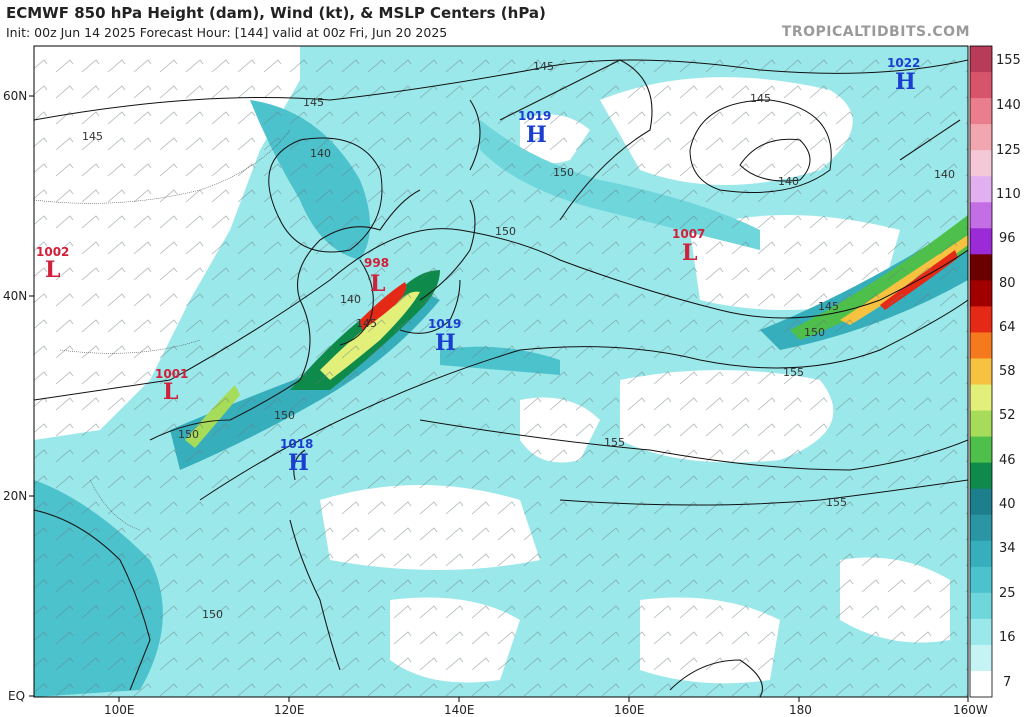 The height and width of the screenshot is (717, 1024). Describe the element at coordinates (1008, 105) in the screenshot. I see `colorbar-label: 140` at that location.